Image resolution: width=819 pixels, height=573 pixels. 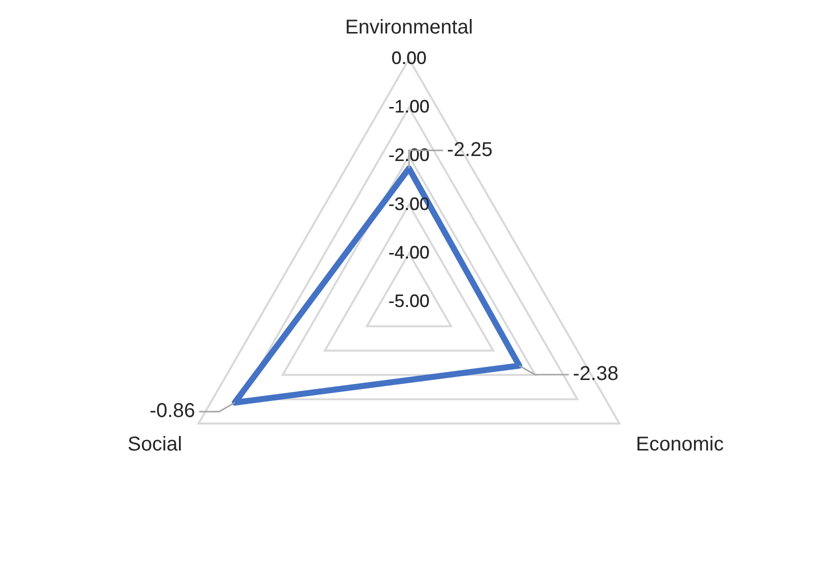 I want to click on y-tick-label: -5.00, so click(x=409, y=300).